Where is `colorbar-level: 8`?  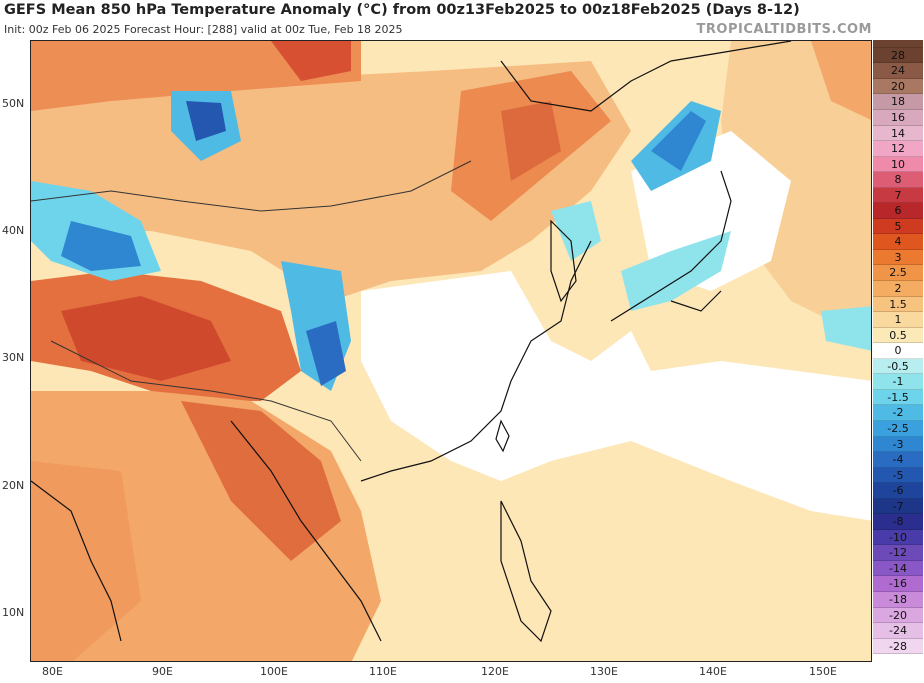 colorbar-level: 8 is located at coordinates (898, 180).